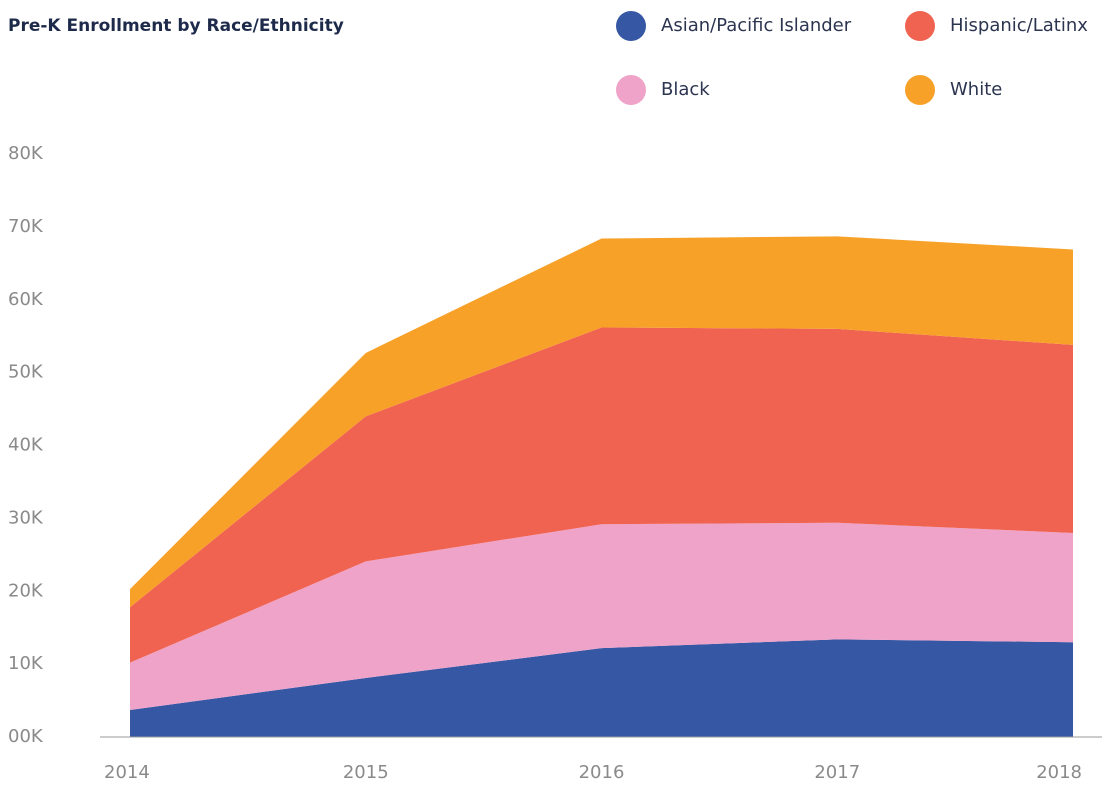 This screenshot has width=1102, height=785. I want to click on y-tick-label: 80K, so click(26, 153).